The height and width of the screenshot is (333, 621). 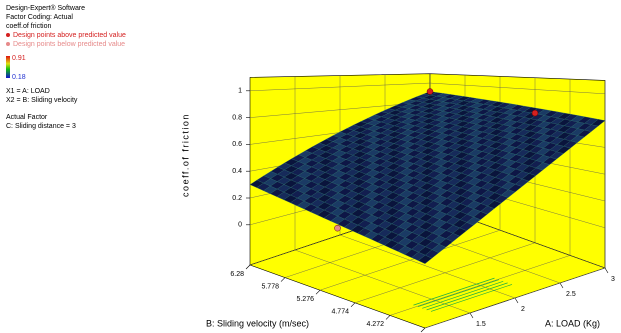 What do you see at coordinates (19, 58) in the screenshot?
I see `colorbar-max: 0.91` at bounding box center [19, 58].